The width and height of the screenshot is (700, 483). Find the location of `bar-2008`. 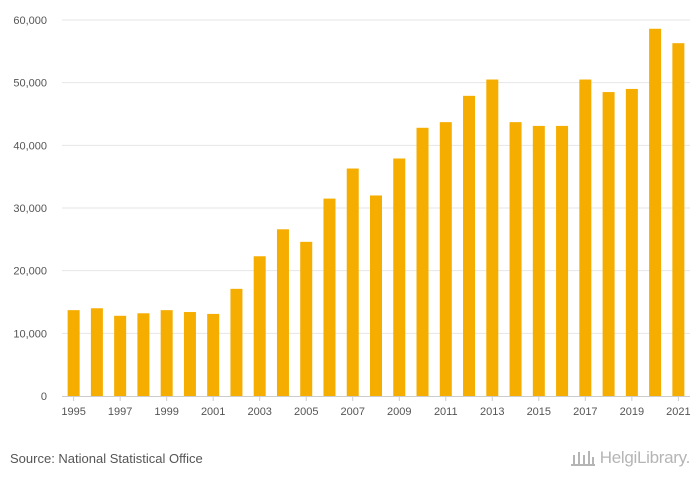

bar-2008 is located at coordinates (376, 295).